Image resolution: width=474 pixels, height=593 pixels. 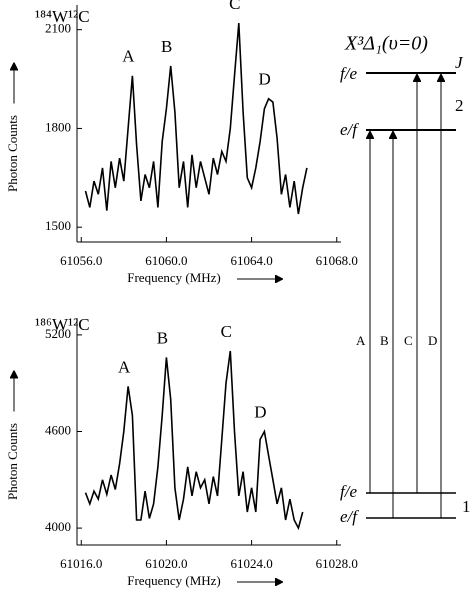 What do you see at coordinates (384, 340) in the screenshot?
I see `transition-label: B` at bounding box center [384, 340].